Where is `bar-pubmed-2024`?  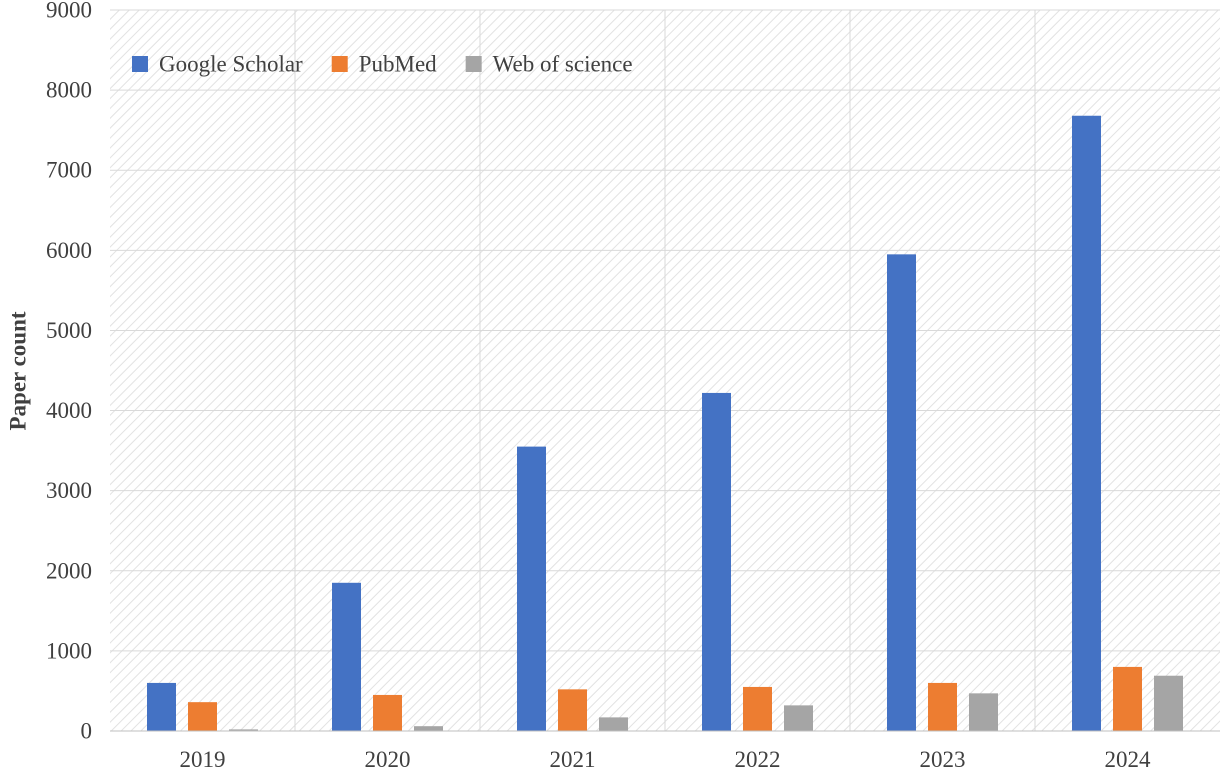 bar-pubmed-2024 is located at coordinates (1127, 698).